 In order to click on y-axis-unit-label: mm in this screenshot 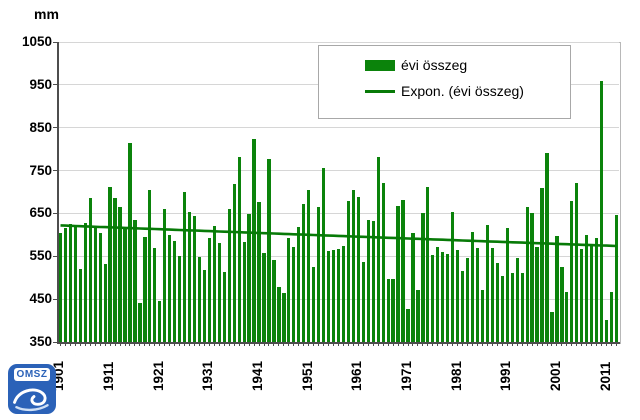, I will do `click(46, 14)`.